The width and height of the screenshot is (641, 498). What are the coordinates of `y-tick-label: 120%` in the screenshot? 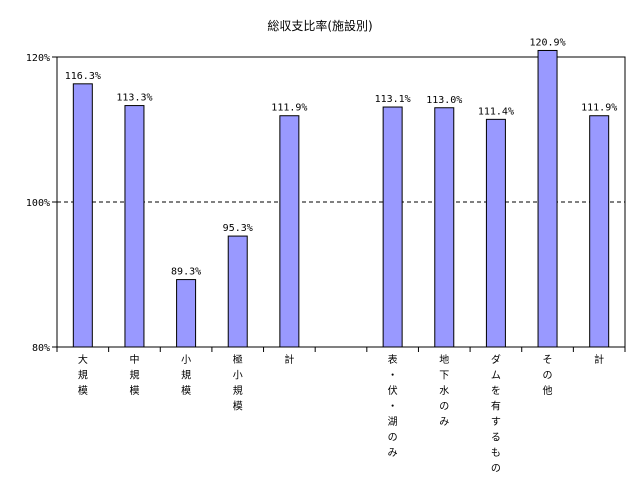 It's located at (38, 58).